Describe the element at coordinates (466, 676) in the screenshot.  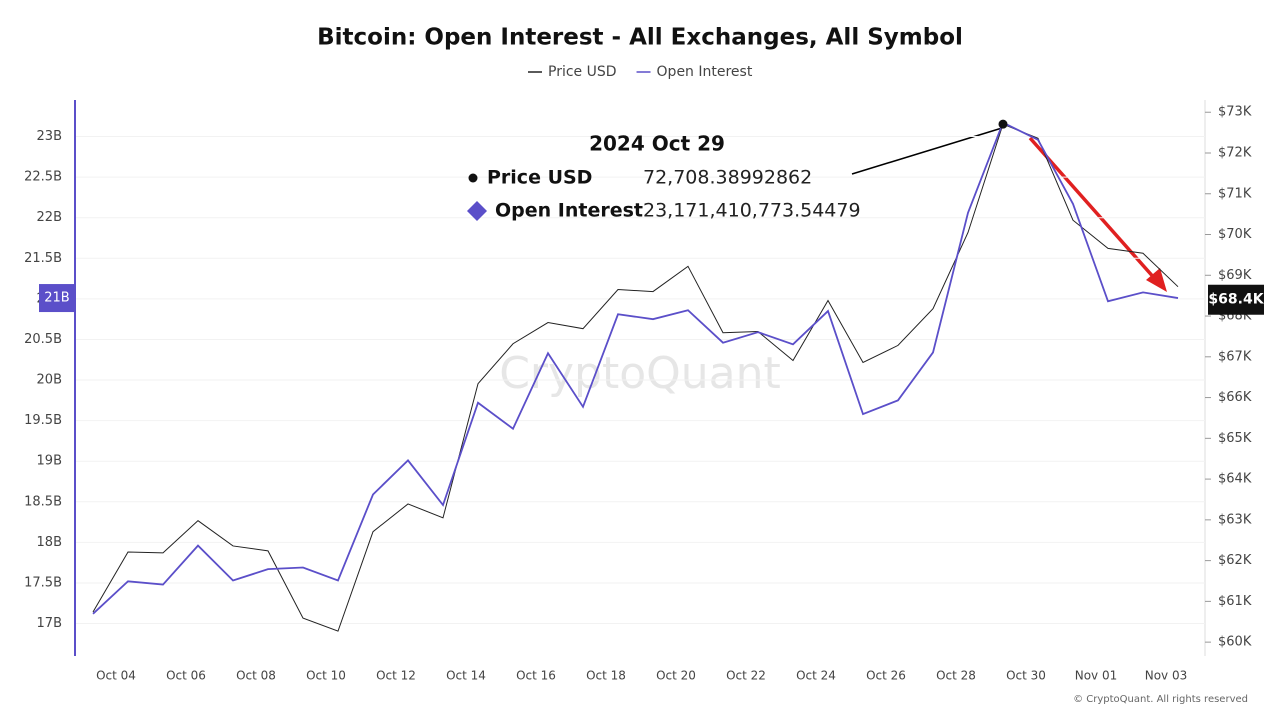
I see `x-tick-label: Oct 14` at that location.